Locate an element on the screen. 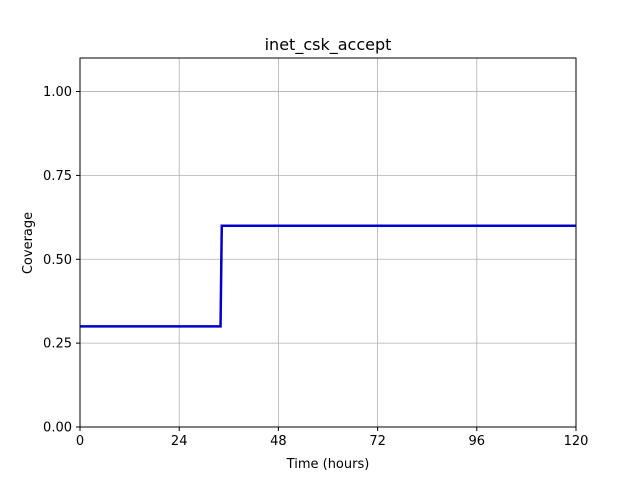 The width and height of the screenshot is (640, 480). x-tick-label: 48 is located at coordinates (278, 441).